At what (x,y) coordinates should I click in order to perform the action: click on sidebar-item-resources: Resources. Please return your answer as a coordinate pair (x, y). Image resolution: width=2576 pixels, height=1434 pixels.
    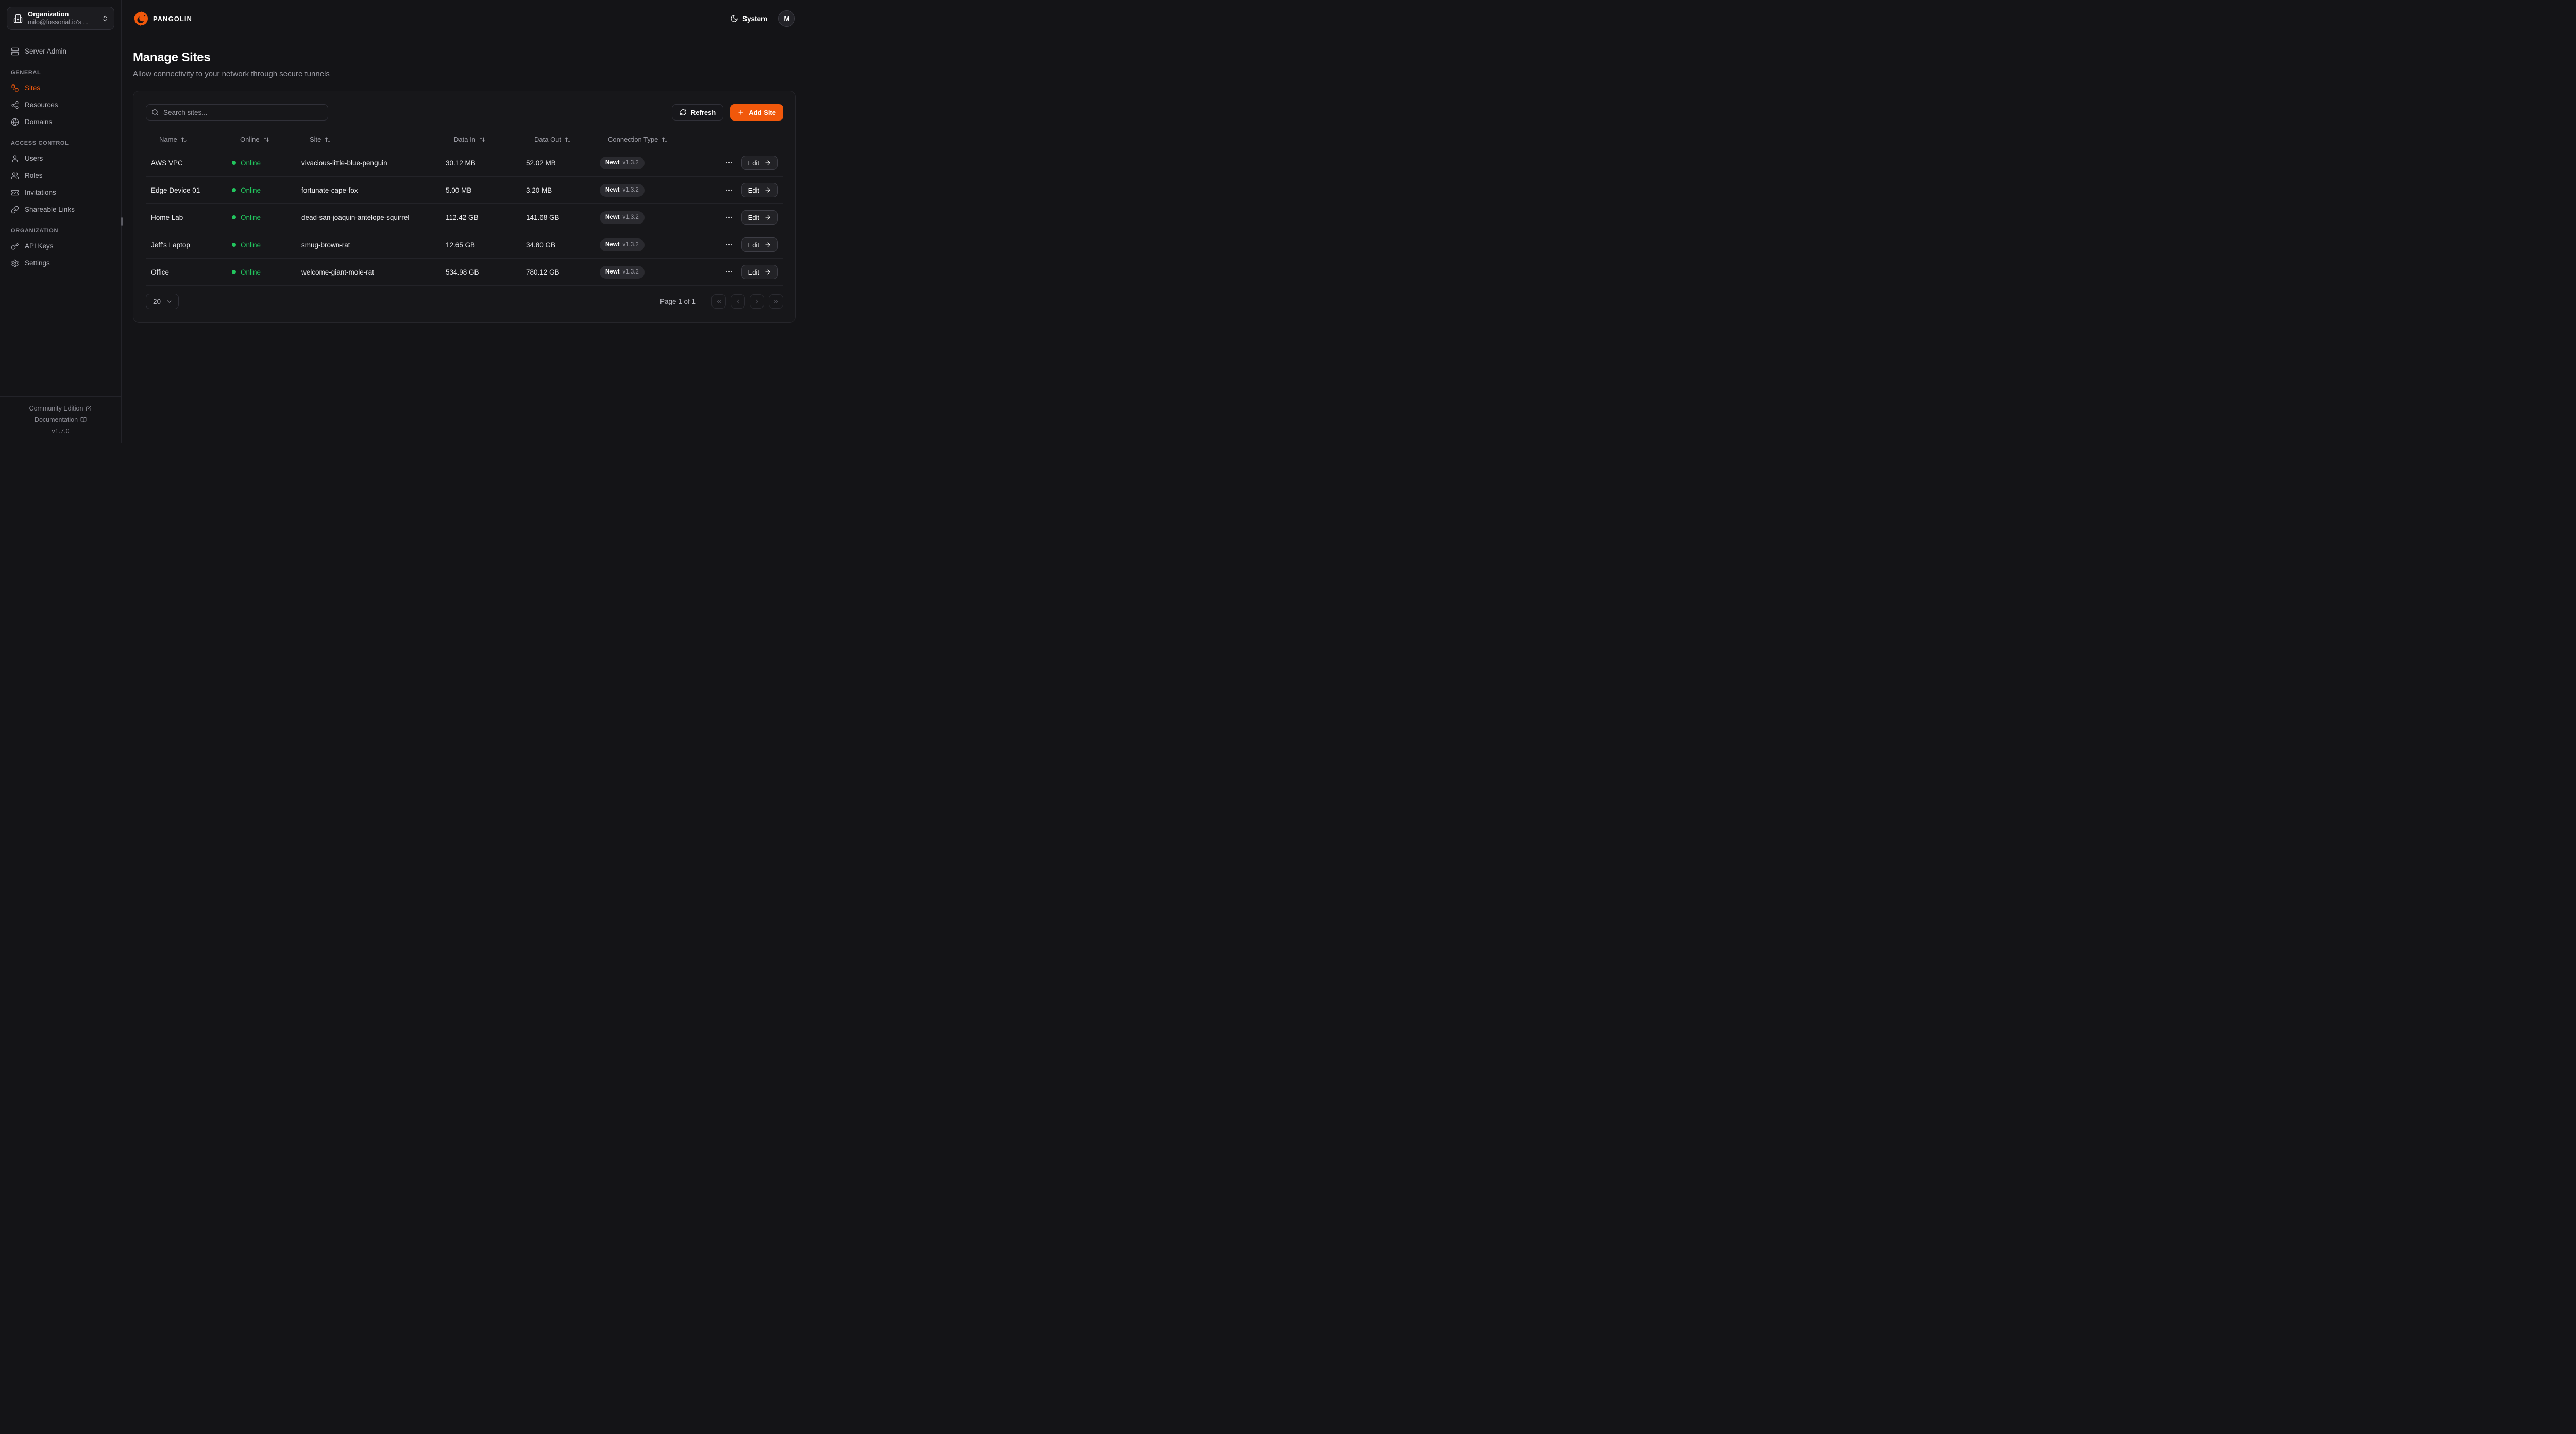
    Looking at the image, I should click on (60, 104).